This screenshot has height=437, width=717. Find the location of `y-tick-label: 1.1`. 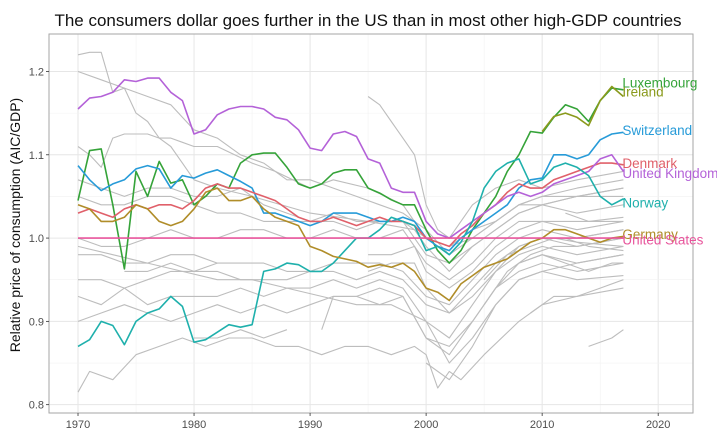

y-tick-label: 1.1 is located at coordinates (36, 156).